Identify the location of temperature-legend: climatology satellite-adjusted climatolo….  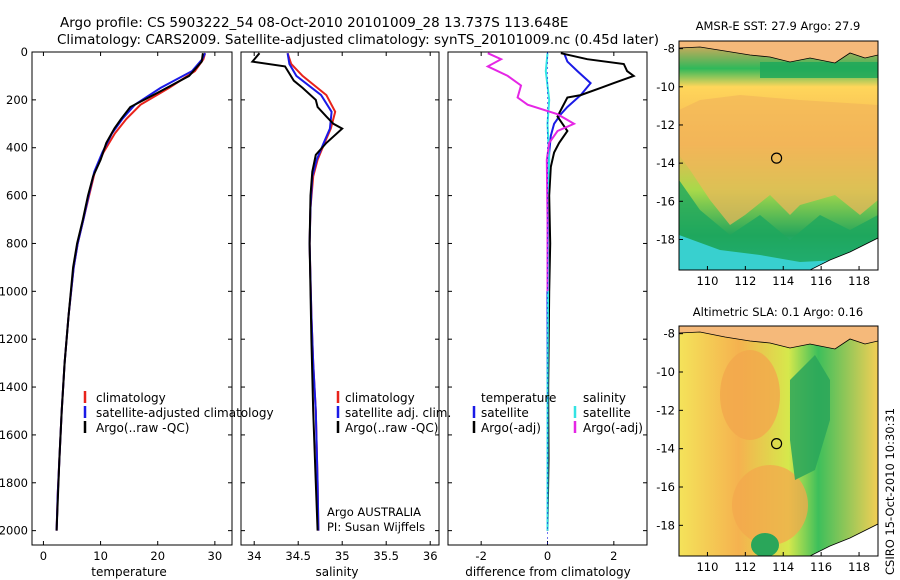
(178, 413).